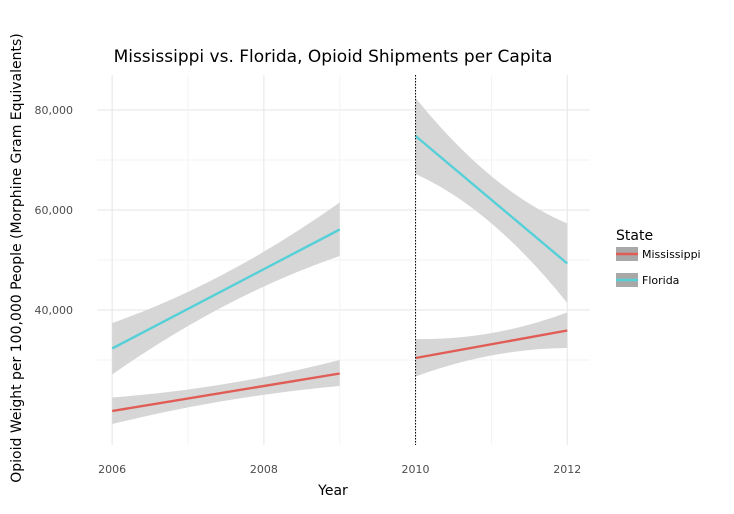  Describe the element at coordinates (660, 280) in the screenshot. I see `legend-label-florida: Florida` at that location.